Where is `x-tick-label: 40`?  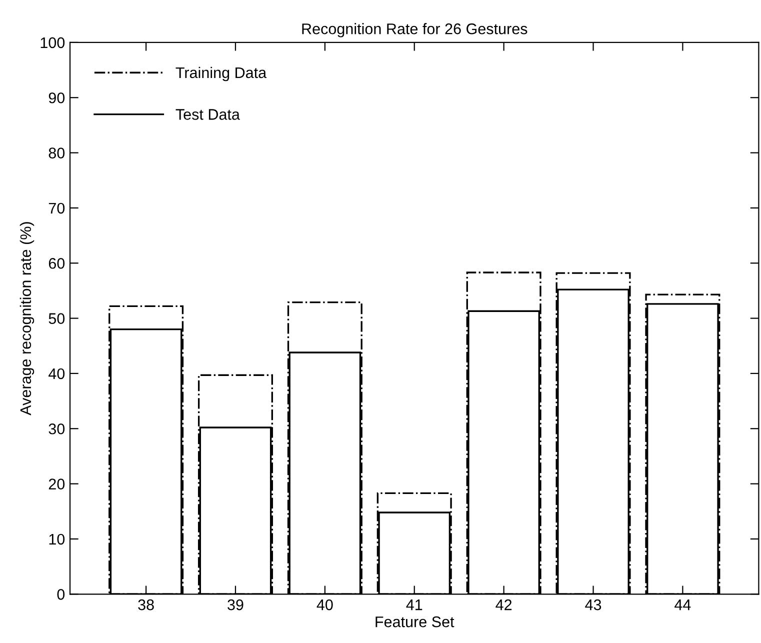
x-tick-label: 40 is located at coordinates (324, 604).